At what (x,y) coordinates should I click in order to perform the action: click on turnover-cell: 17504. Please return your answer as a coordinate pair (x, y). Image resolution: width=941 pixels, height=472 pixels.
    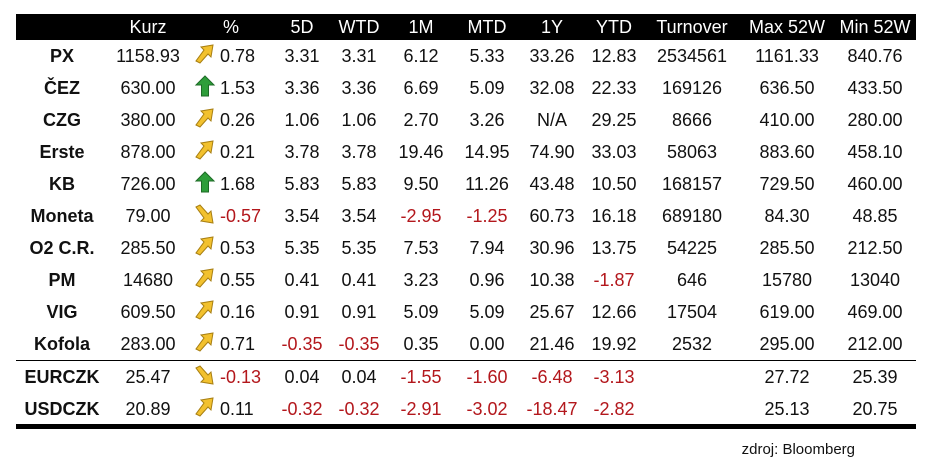
    Looking at the image, I should click on (692, 311).